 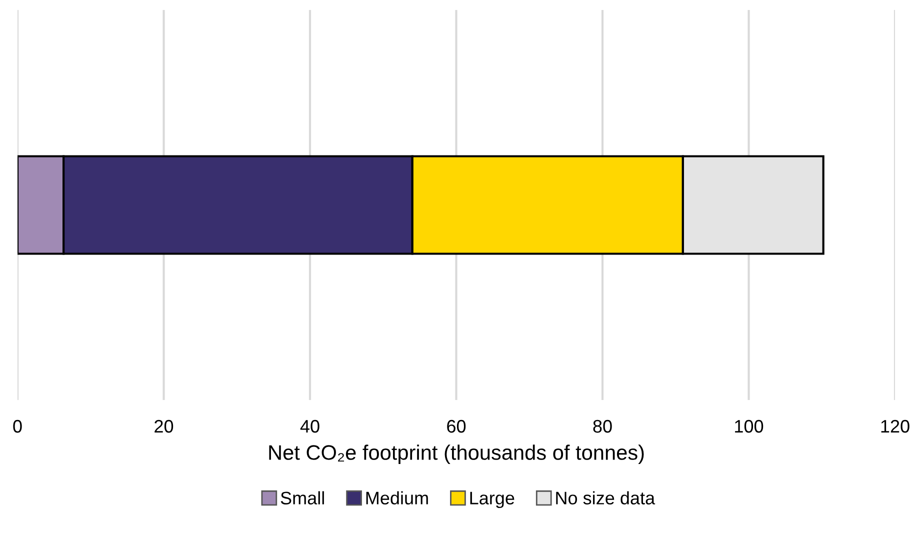 I want to click on x-tick-label: 100, so click(x=749, y=426).